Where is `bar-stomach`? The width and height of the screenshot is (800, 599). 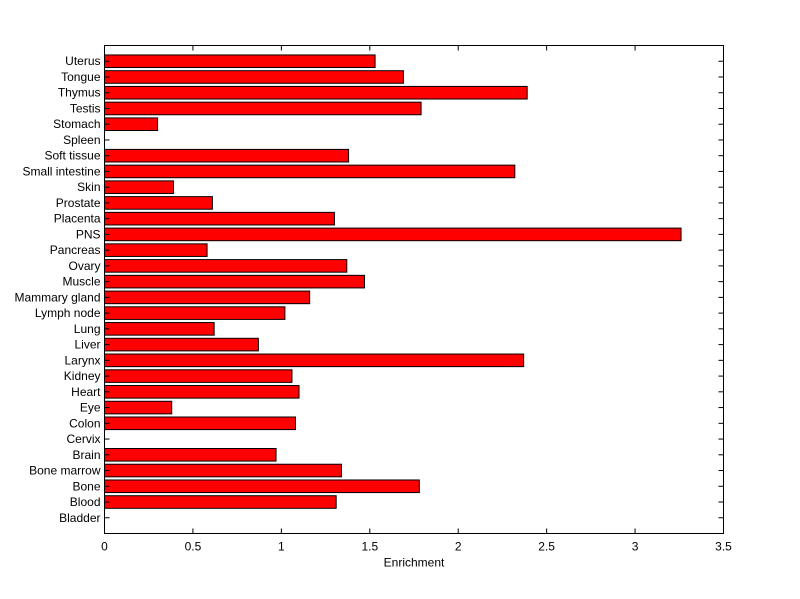
bar-stomach is located at coordinates (131, 124).